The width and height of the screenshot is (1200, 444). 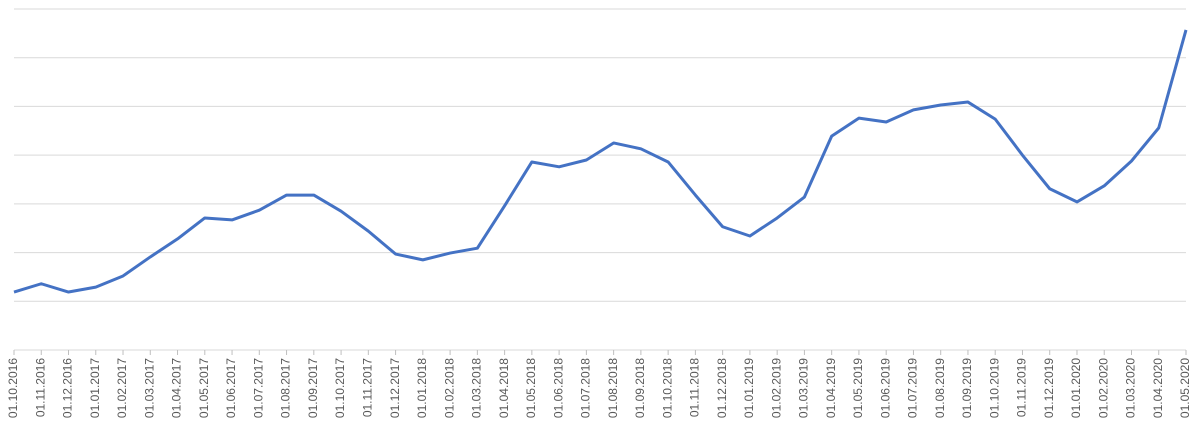 What do you see at coordinates (858, 388) in the screenshot?
I see `x-tick-label: 01.05.2019` at bounding box center [858, 388].